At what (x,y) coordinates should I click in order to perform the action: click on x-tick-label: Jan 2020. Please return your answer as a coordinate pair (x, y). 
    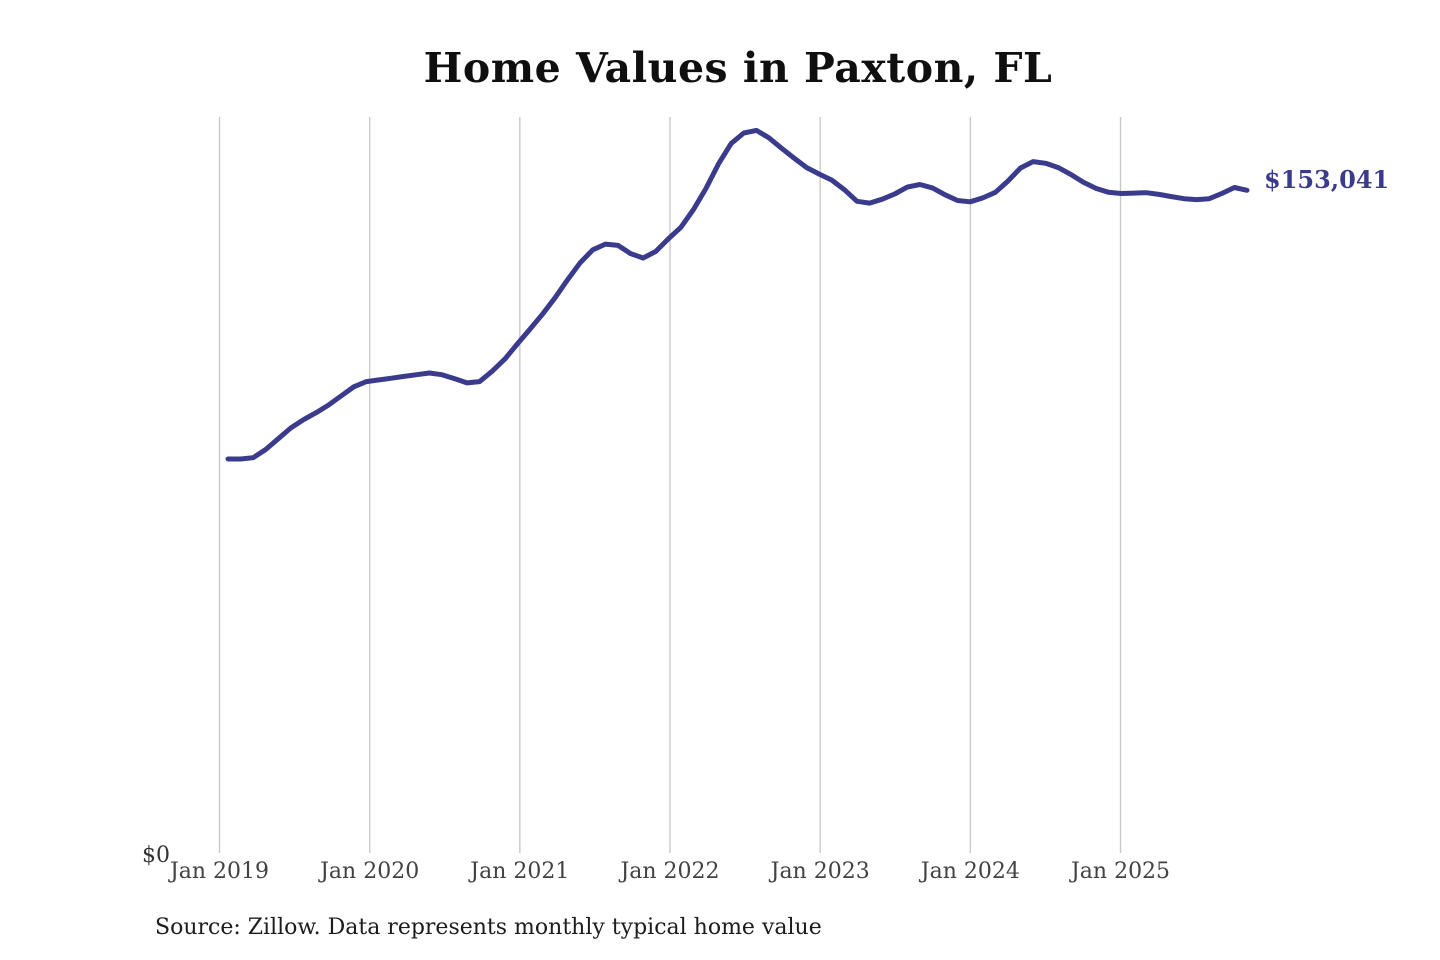
    Looking at the image, I should click on (370, 871).